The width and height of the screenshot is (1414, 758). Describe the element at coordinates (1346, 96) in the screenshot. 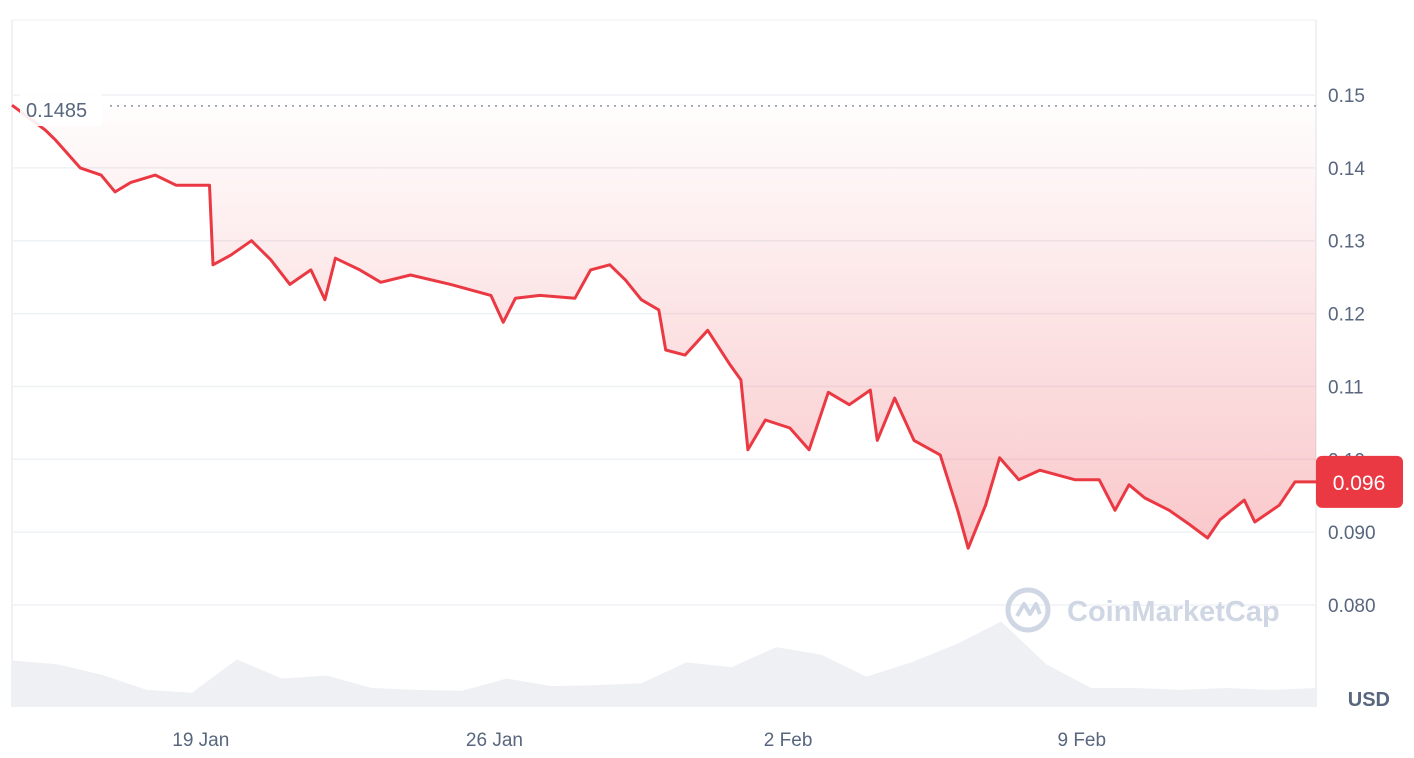

I see `y-tick-label: 0.15` at that location.